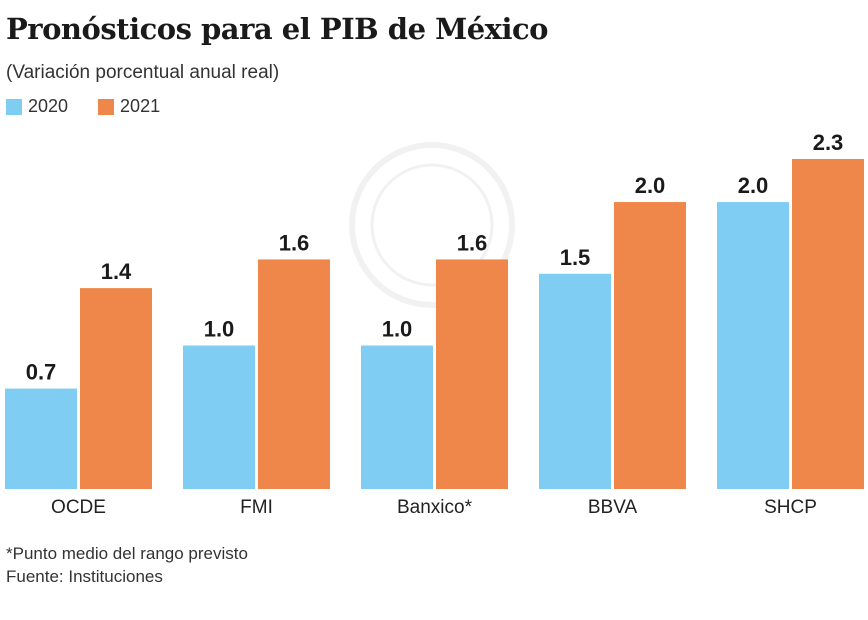 The width and height of the screenshot is (868, 620). I want to click on category-label: SHCP, so click(790, 507).